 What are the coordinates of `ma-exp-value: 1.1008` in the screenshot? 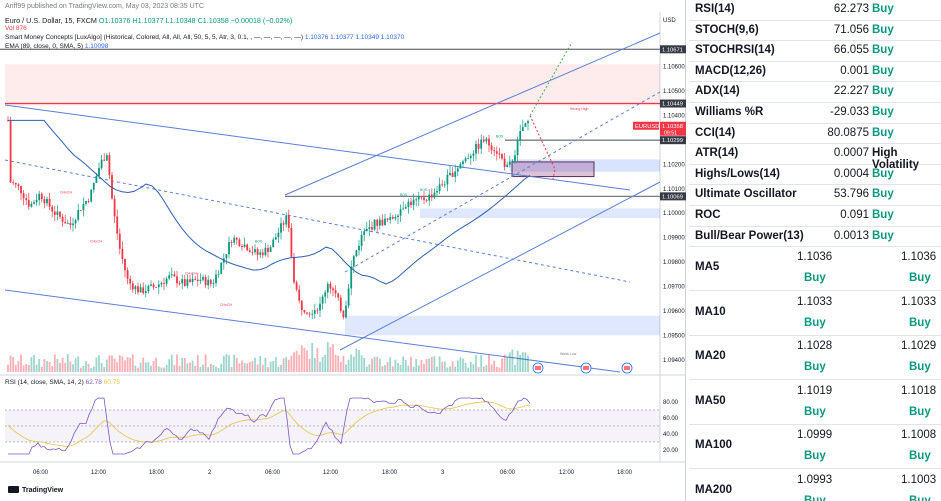 It's located at (919, 435).